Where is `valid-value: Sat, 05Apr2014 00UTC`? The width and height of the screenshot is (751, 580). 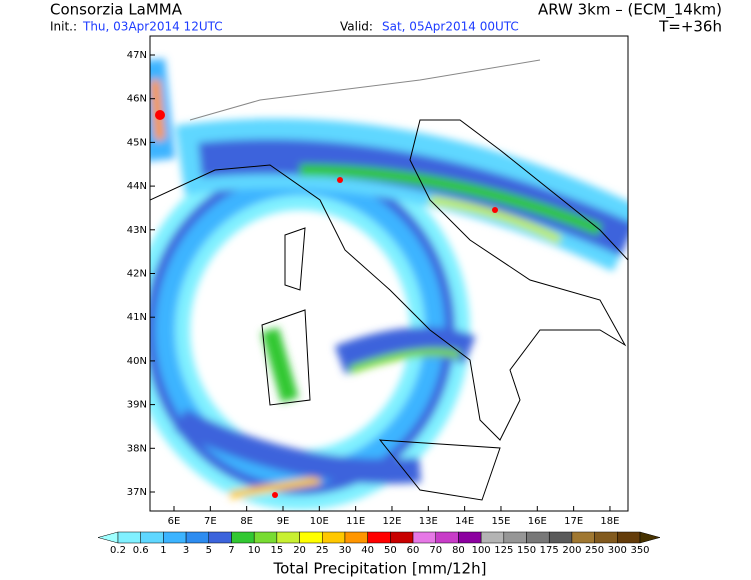 valid-value: Sat, 05Apr2014 00UTC is located at coordinates (450, 27).